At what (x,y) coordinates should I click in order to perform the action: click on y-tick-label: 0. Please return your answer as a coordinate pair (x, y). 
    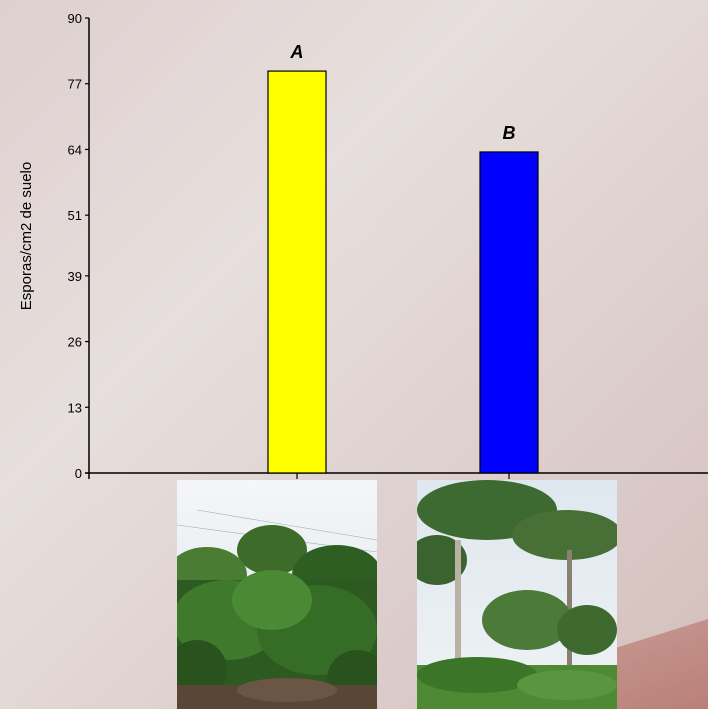
    Looking at the image, I should click on (78, 473).